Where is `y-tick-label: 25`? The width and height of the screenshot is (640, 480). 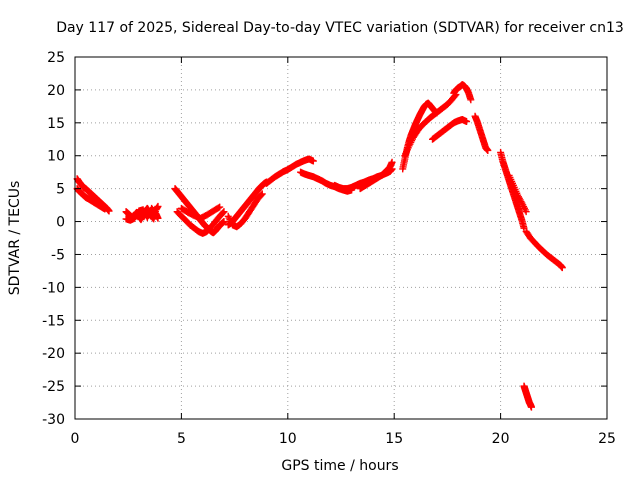
y-tick-label: 25 is located at coordinates (56, 58).